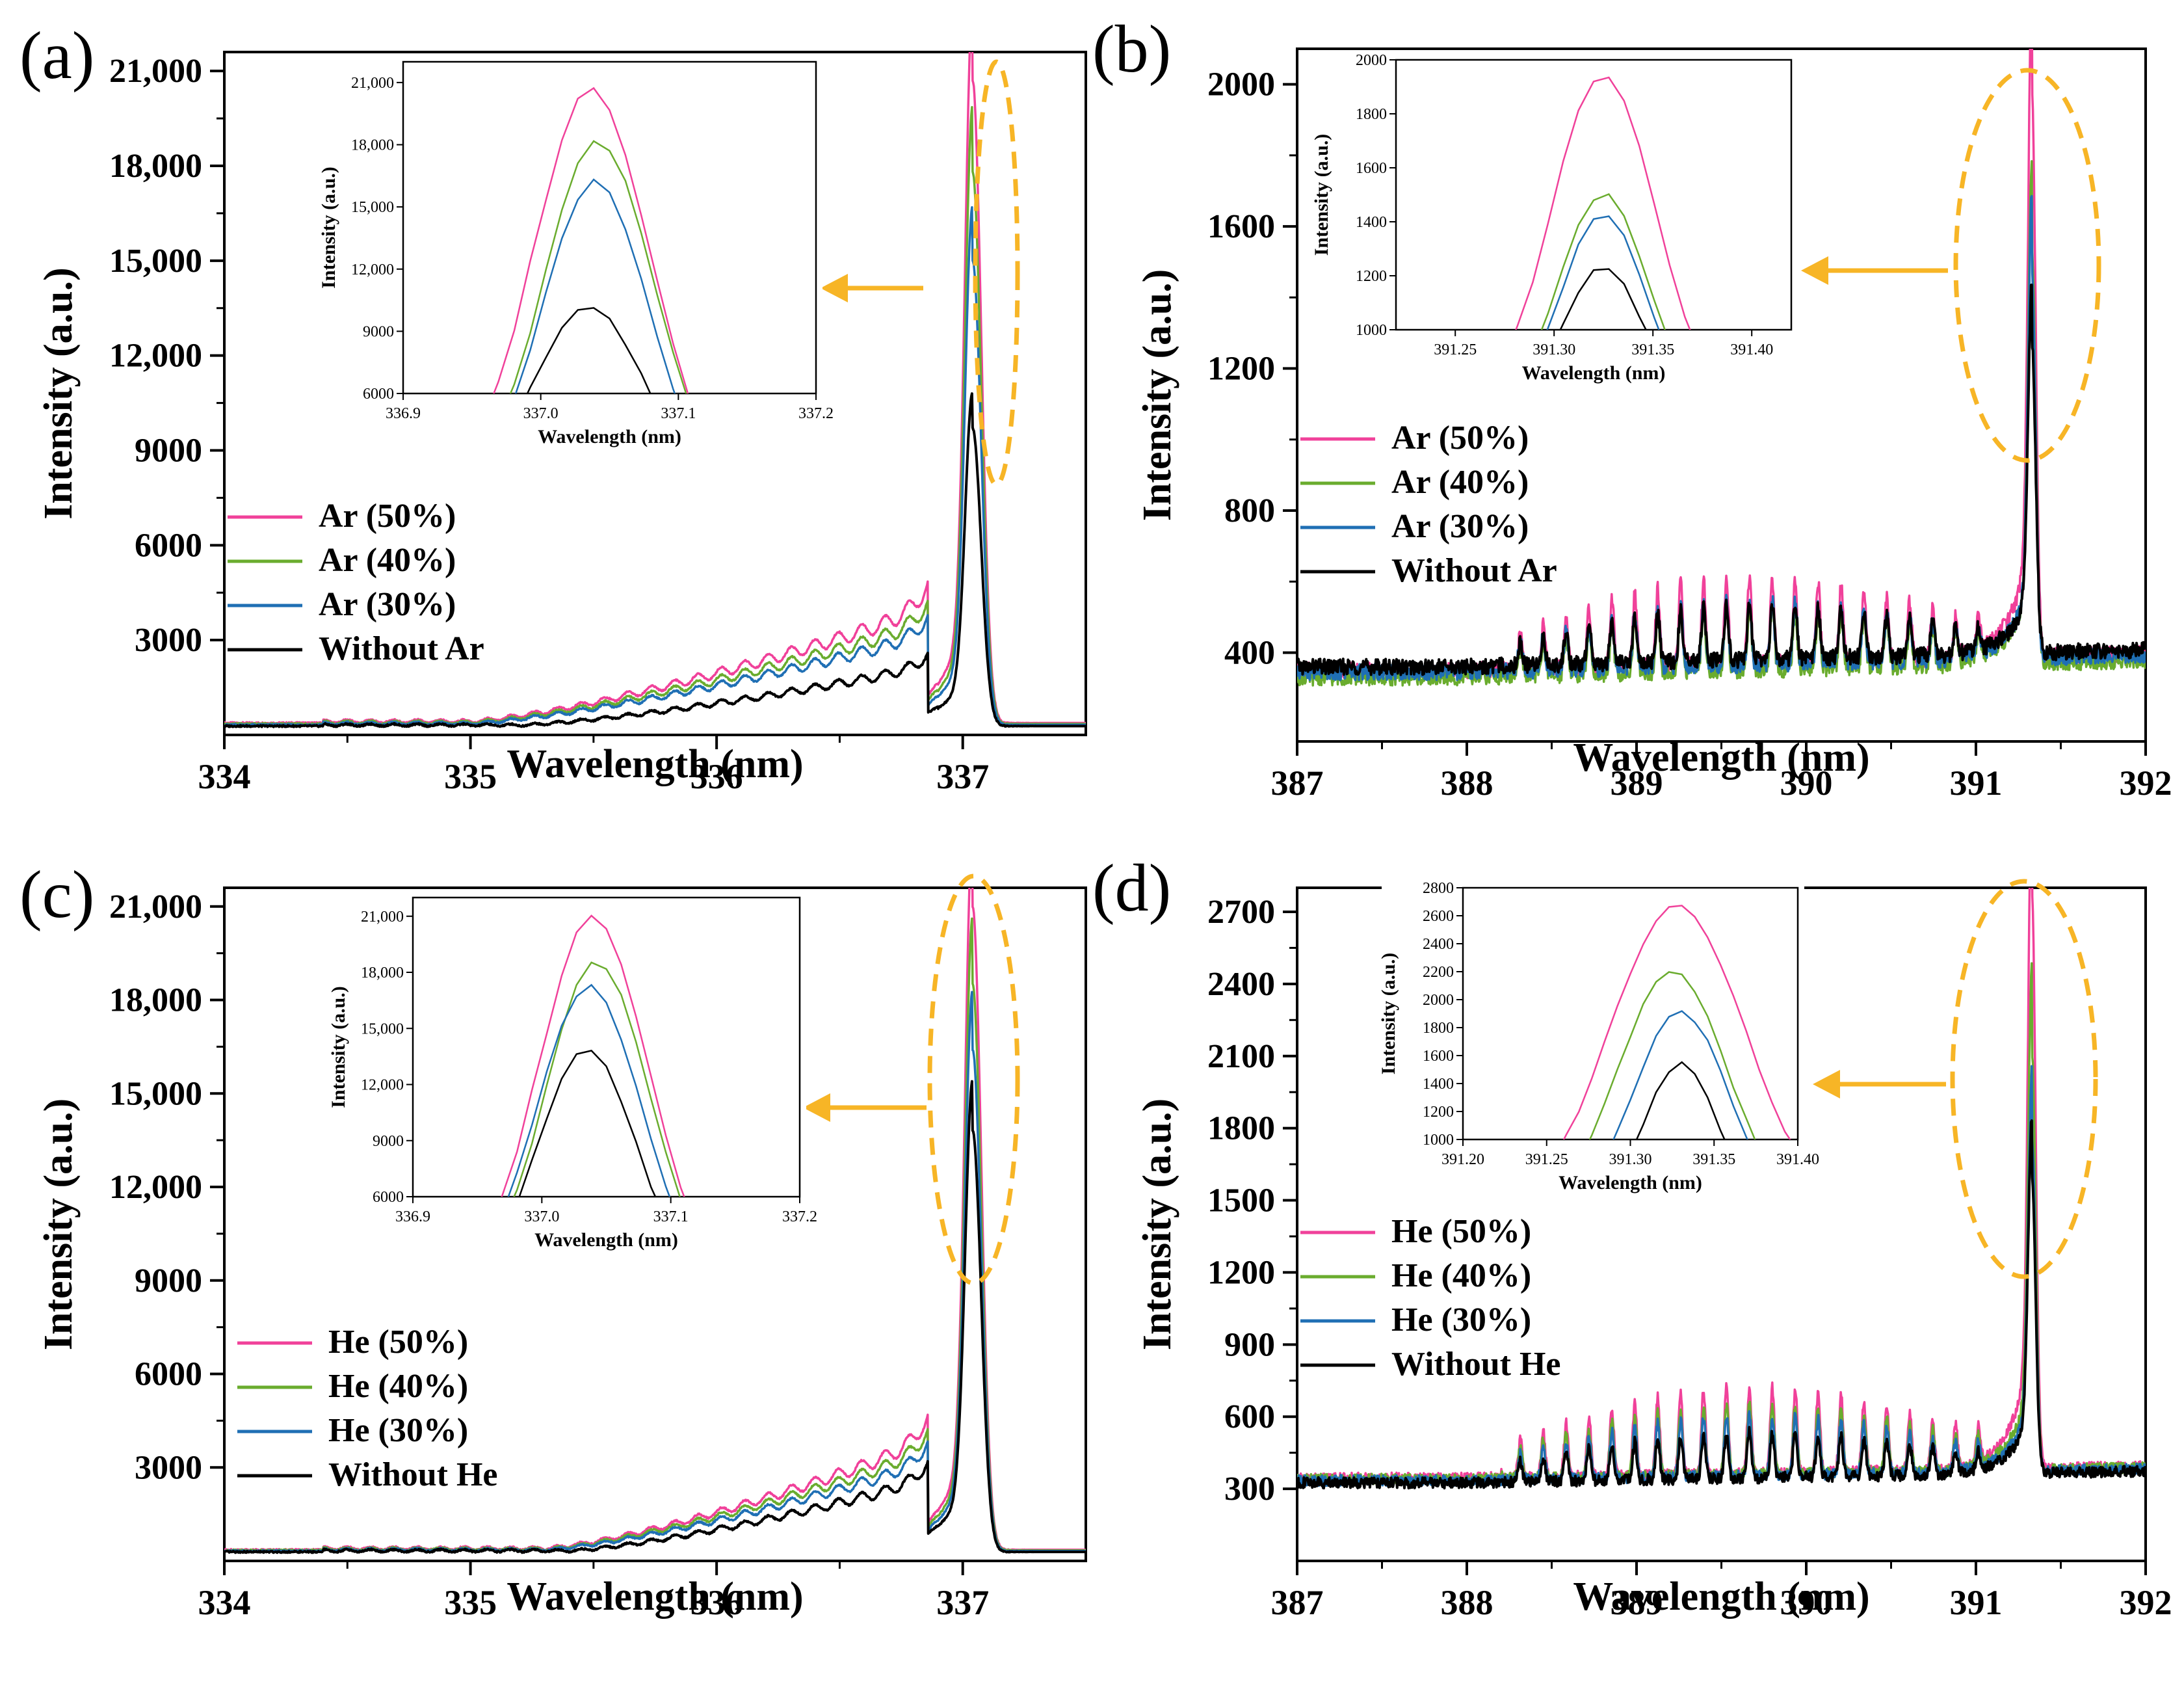  I want to click on inset-y-tick-label: 9000, so click(378, 331).